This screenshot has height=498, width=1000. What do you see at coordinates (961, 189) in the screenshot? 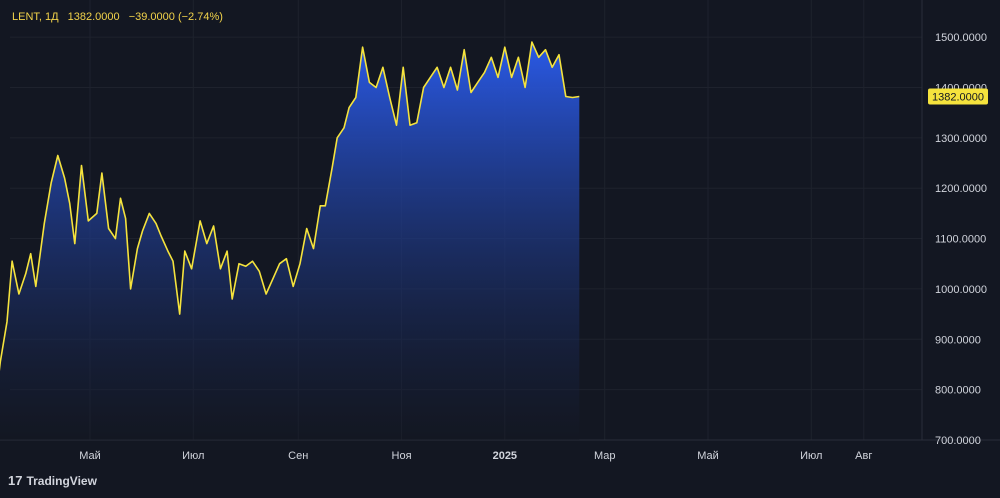
I see `y-tick-label: 1200.0000` at bounding box center [961, 189].